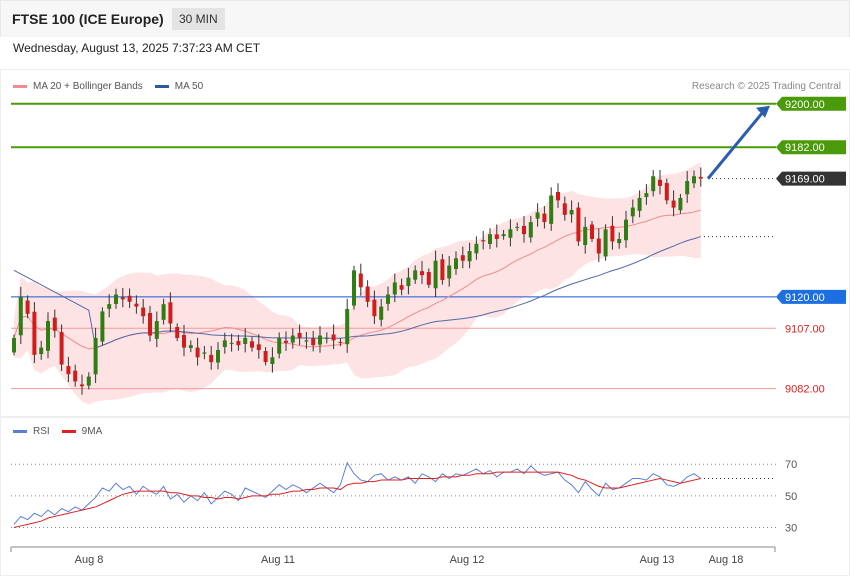 The height and width of the screenshot is (576, 850). What do you see at coordinates (41, 431) in the screenshot?
I see `legend-label-rsi: RSI` at bounding box center [41, 431].